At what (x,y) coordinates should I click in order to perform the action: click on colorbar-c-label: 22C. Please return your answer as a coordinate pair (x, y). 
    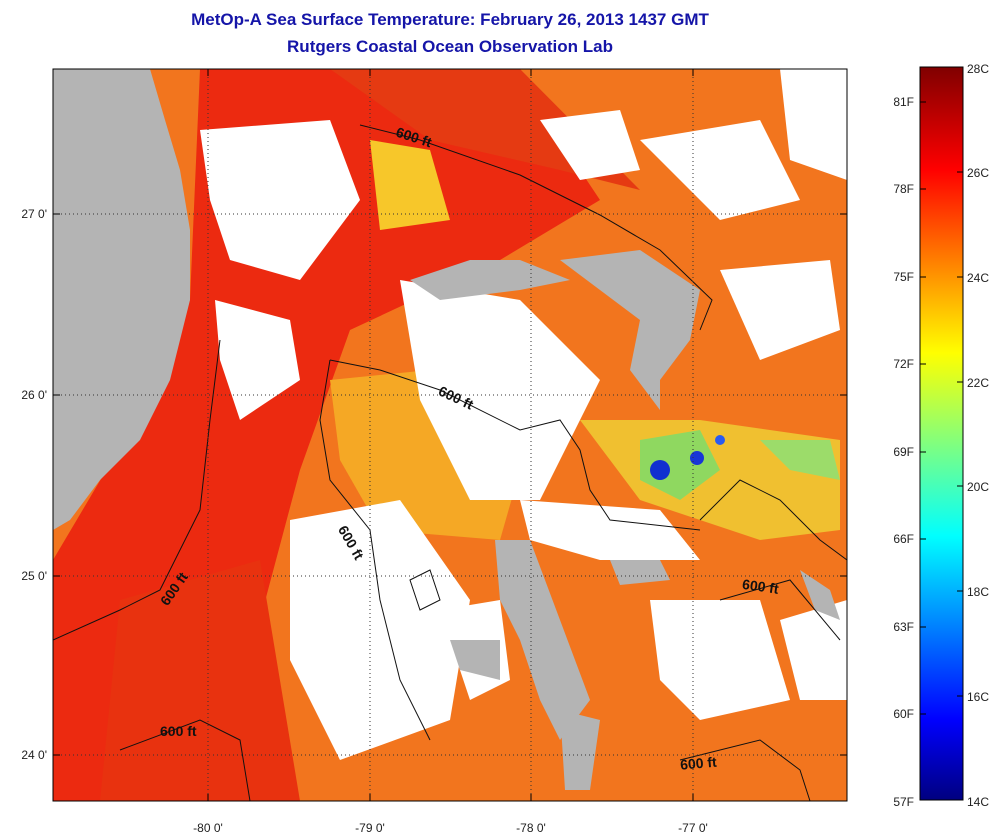
    Looking at the image, I should click on (978, 383).